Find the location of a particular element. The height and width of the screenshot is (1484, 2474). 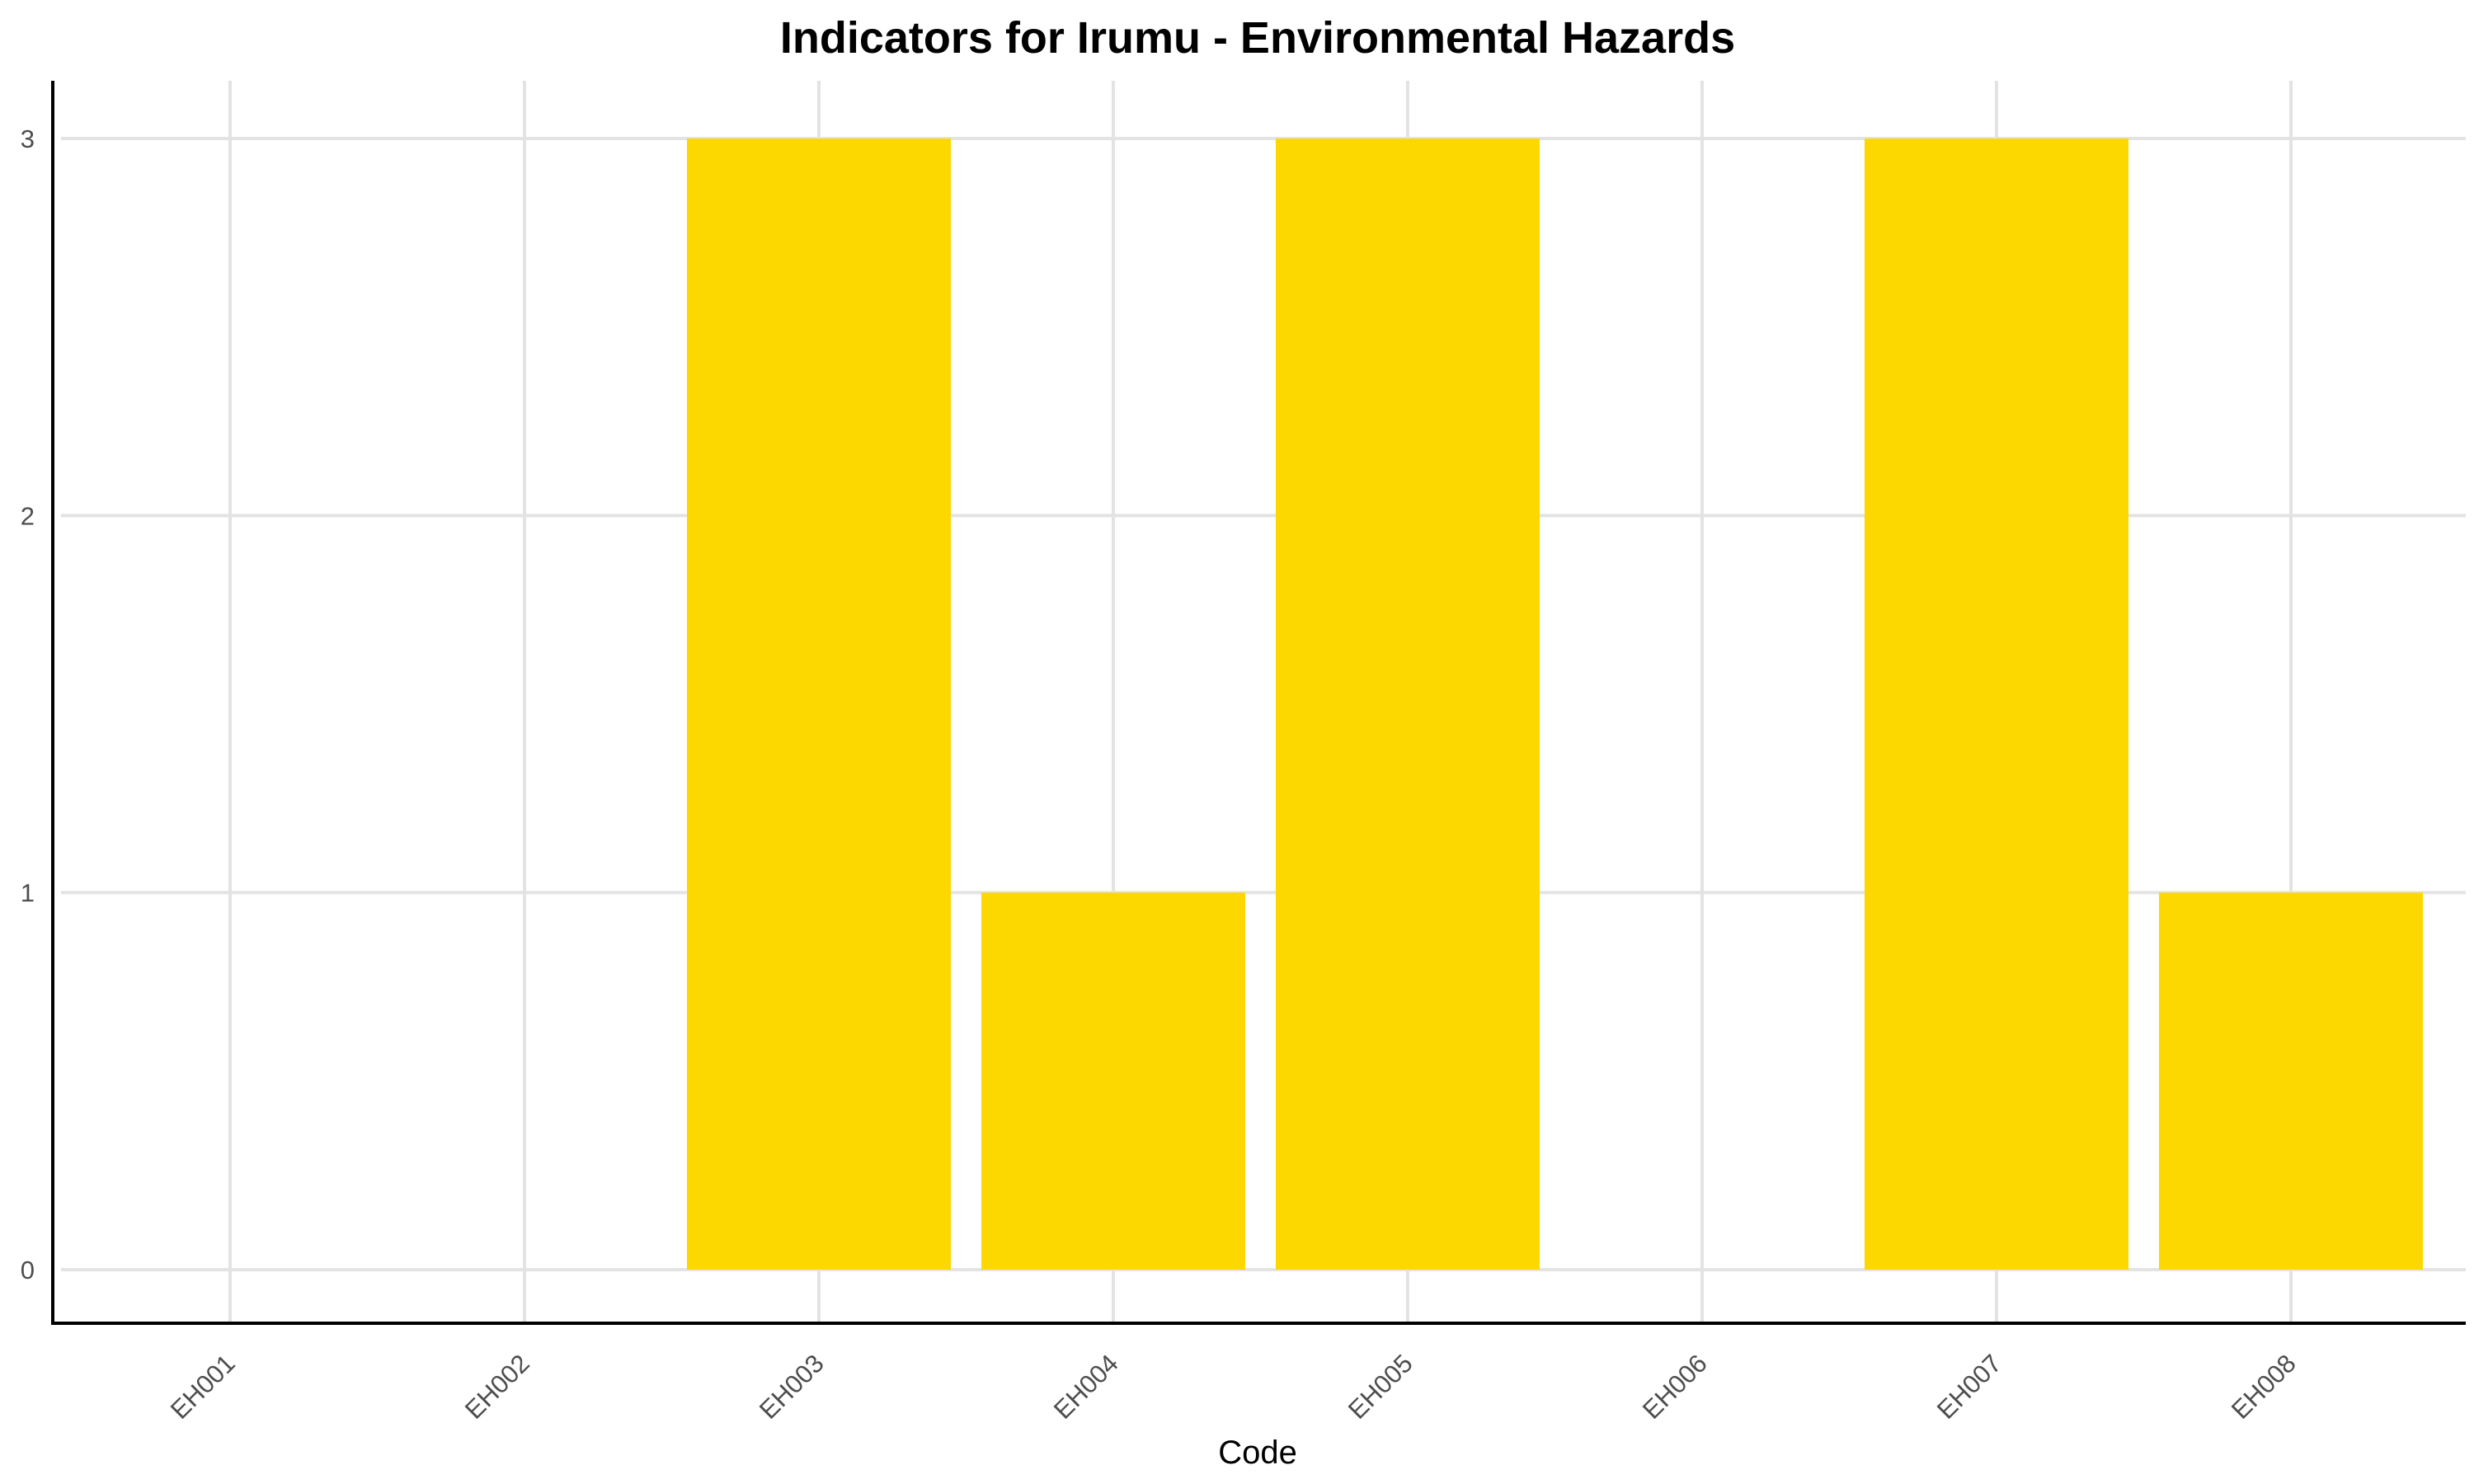

bar-eh008 is located at coordinates (2291, 1081).